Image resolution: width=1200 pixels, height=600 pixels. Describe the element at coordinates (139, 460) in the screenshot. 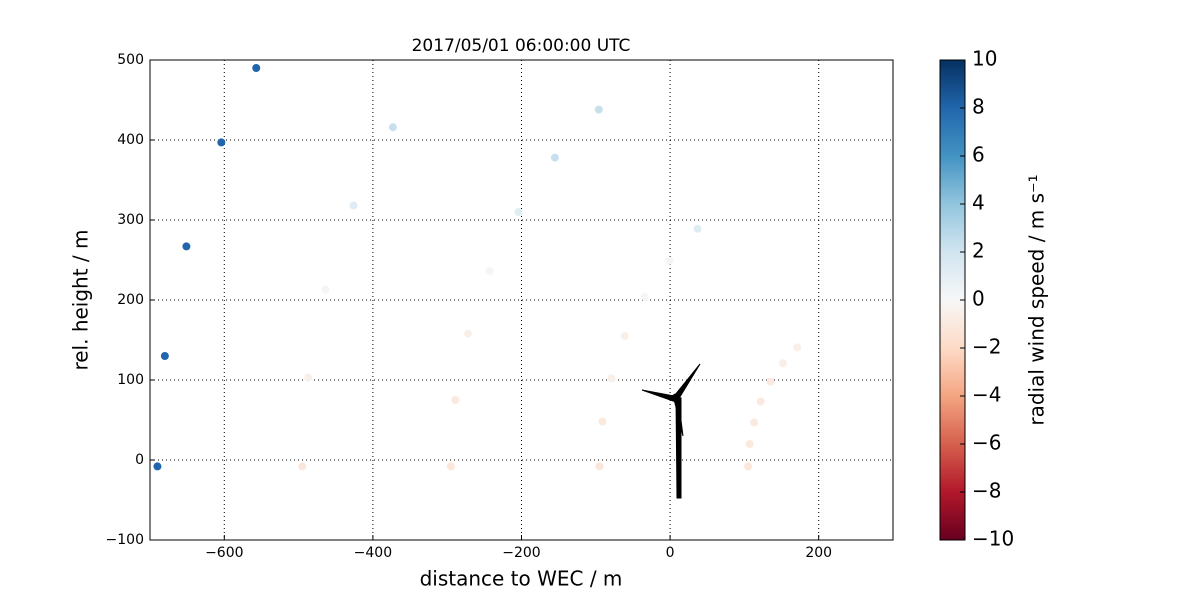

I see `y-tick-label: 0` at that location.